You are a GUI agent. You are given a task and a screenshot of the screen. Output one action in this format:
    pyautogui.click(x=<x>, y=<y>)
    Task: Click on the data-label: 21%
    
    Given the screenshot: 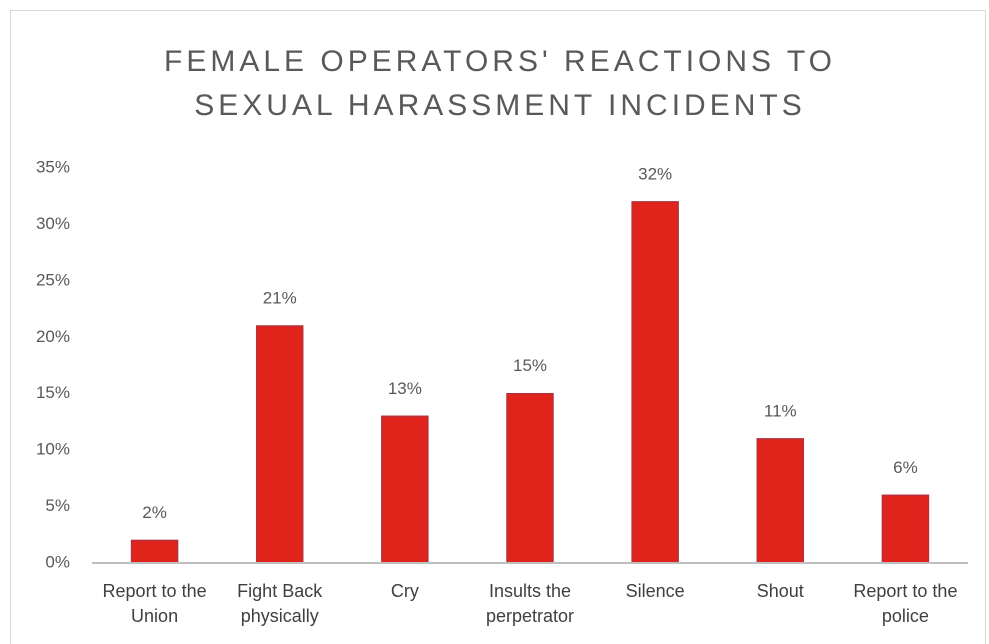 What is the action you would take?
    pyautogui.click(x=280, y=297)
    